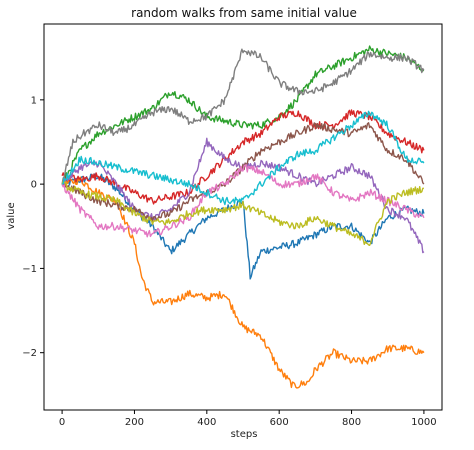  Describe the element at coordinates (206, 422) in the screenshot. I see `x-tick-label: 400` at that location.